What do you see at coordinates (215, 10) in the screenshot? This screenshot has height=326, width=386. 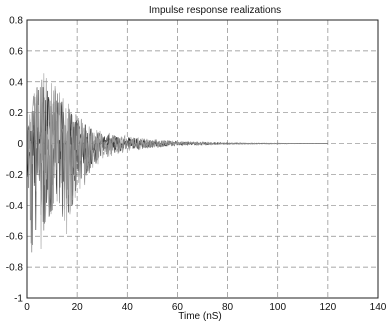 I see `chart-title: Impulse response realizations` at bounding box center [215, 10].